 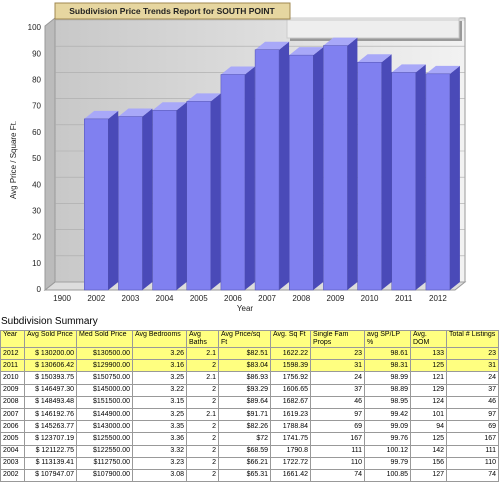 What do you see at coordinates (12, 414) in the screenshot?
I see `table-cell: 2007` at bounding box center [12, 414].